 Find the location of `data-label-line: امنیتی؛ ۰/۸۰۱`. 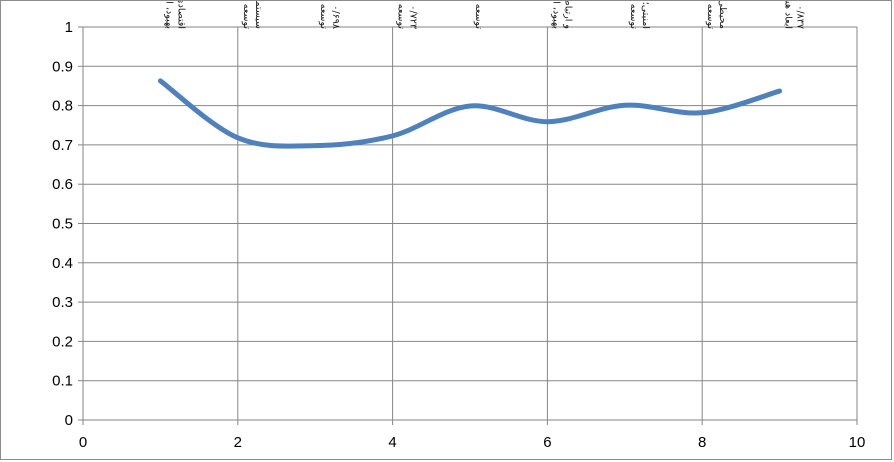

data-label-line: امنیتی؛ ۰/۸۰۱ is located at coordinates (645, 15).